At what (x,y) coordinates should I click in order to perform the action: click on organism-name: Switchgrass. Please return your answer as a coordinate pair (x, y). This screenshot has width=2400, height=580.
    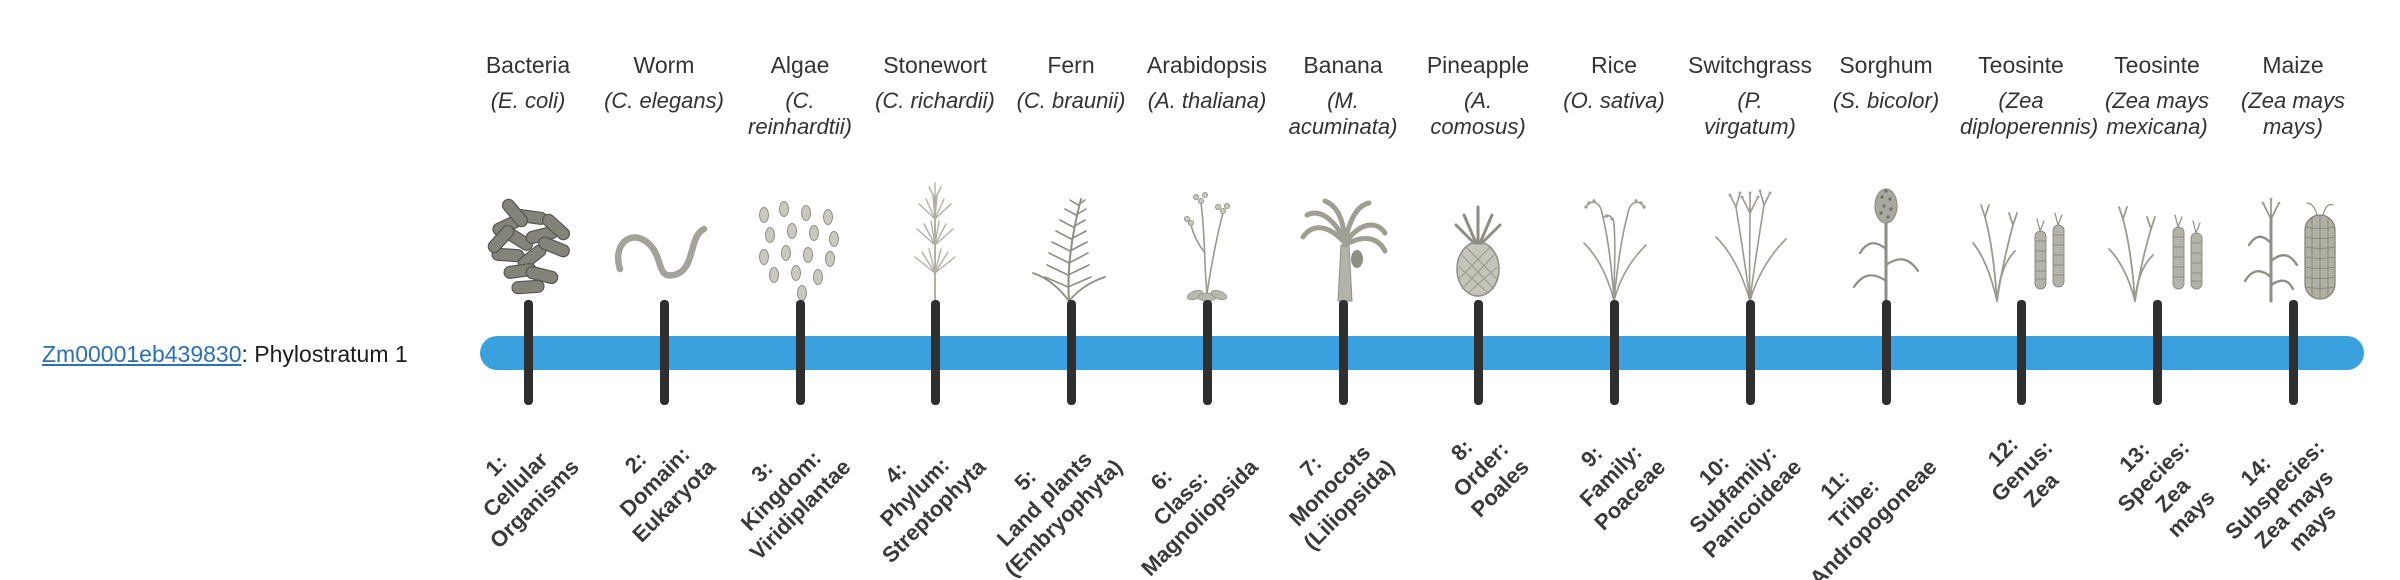
    Looking at the image, I should click on (1750, 65).